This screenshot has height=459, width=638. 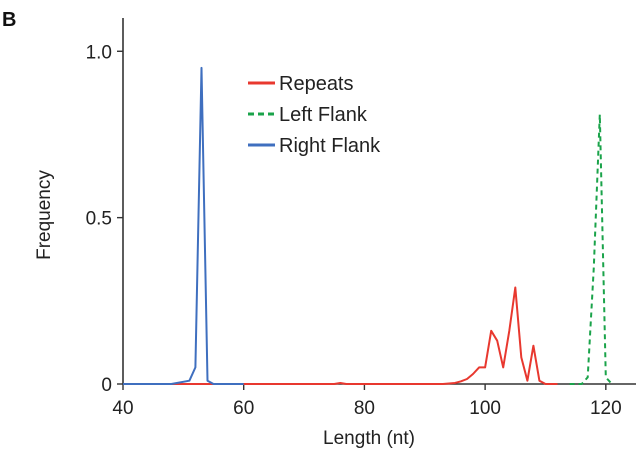 What do you see at coordinates (340, 335) in the screenshot?
I see `series-line-repeats` at bounding box center [340, 335].